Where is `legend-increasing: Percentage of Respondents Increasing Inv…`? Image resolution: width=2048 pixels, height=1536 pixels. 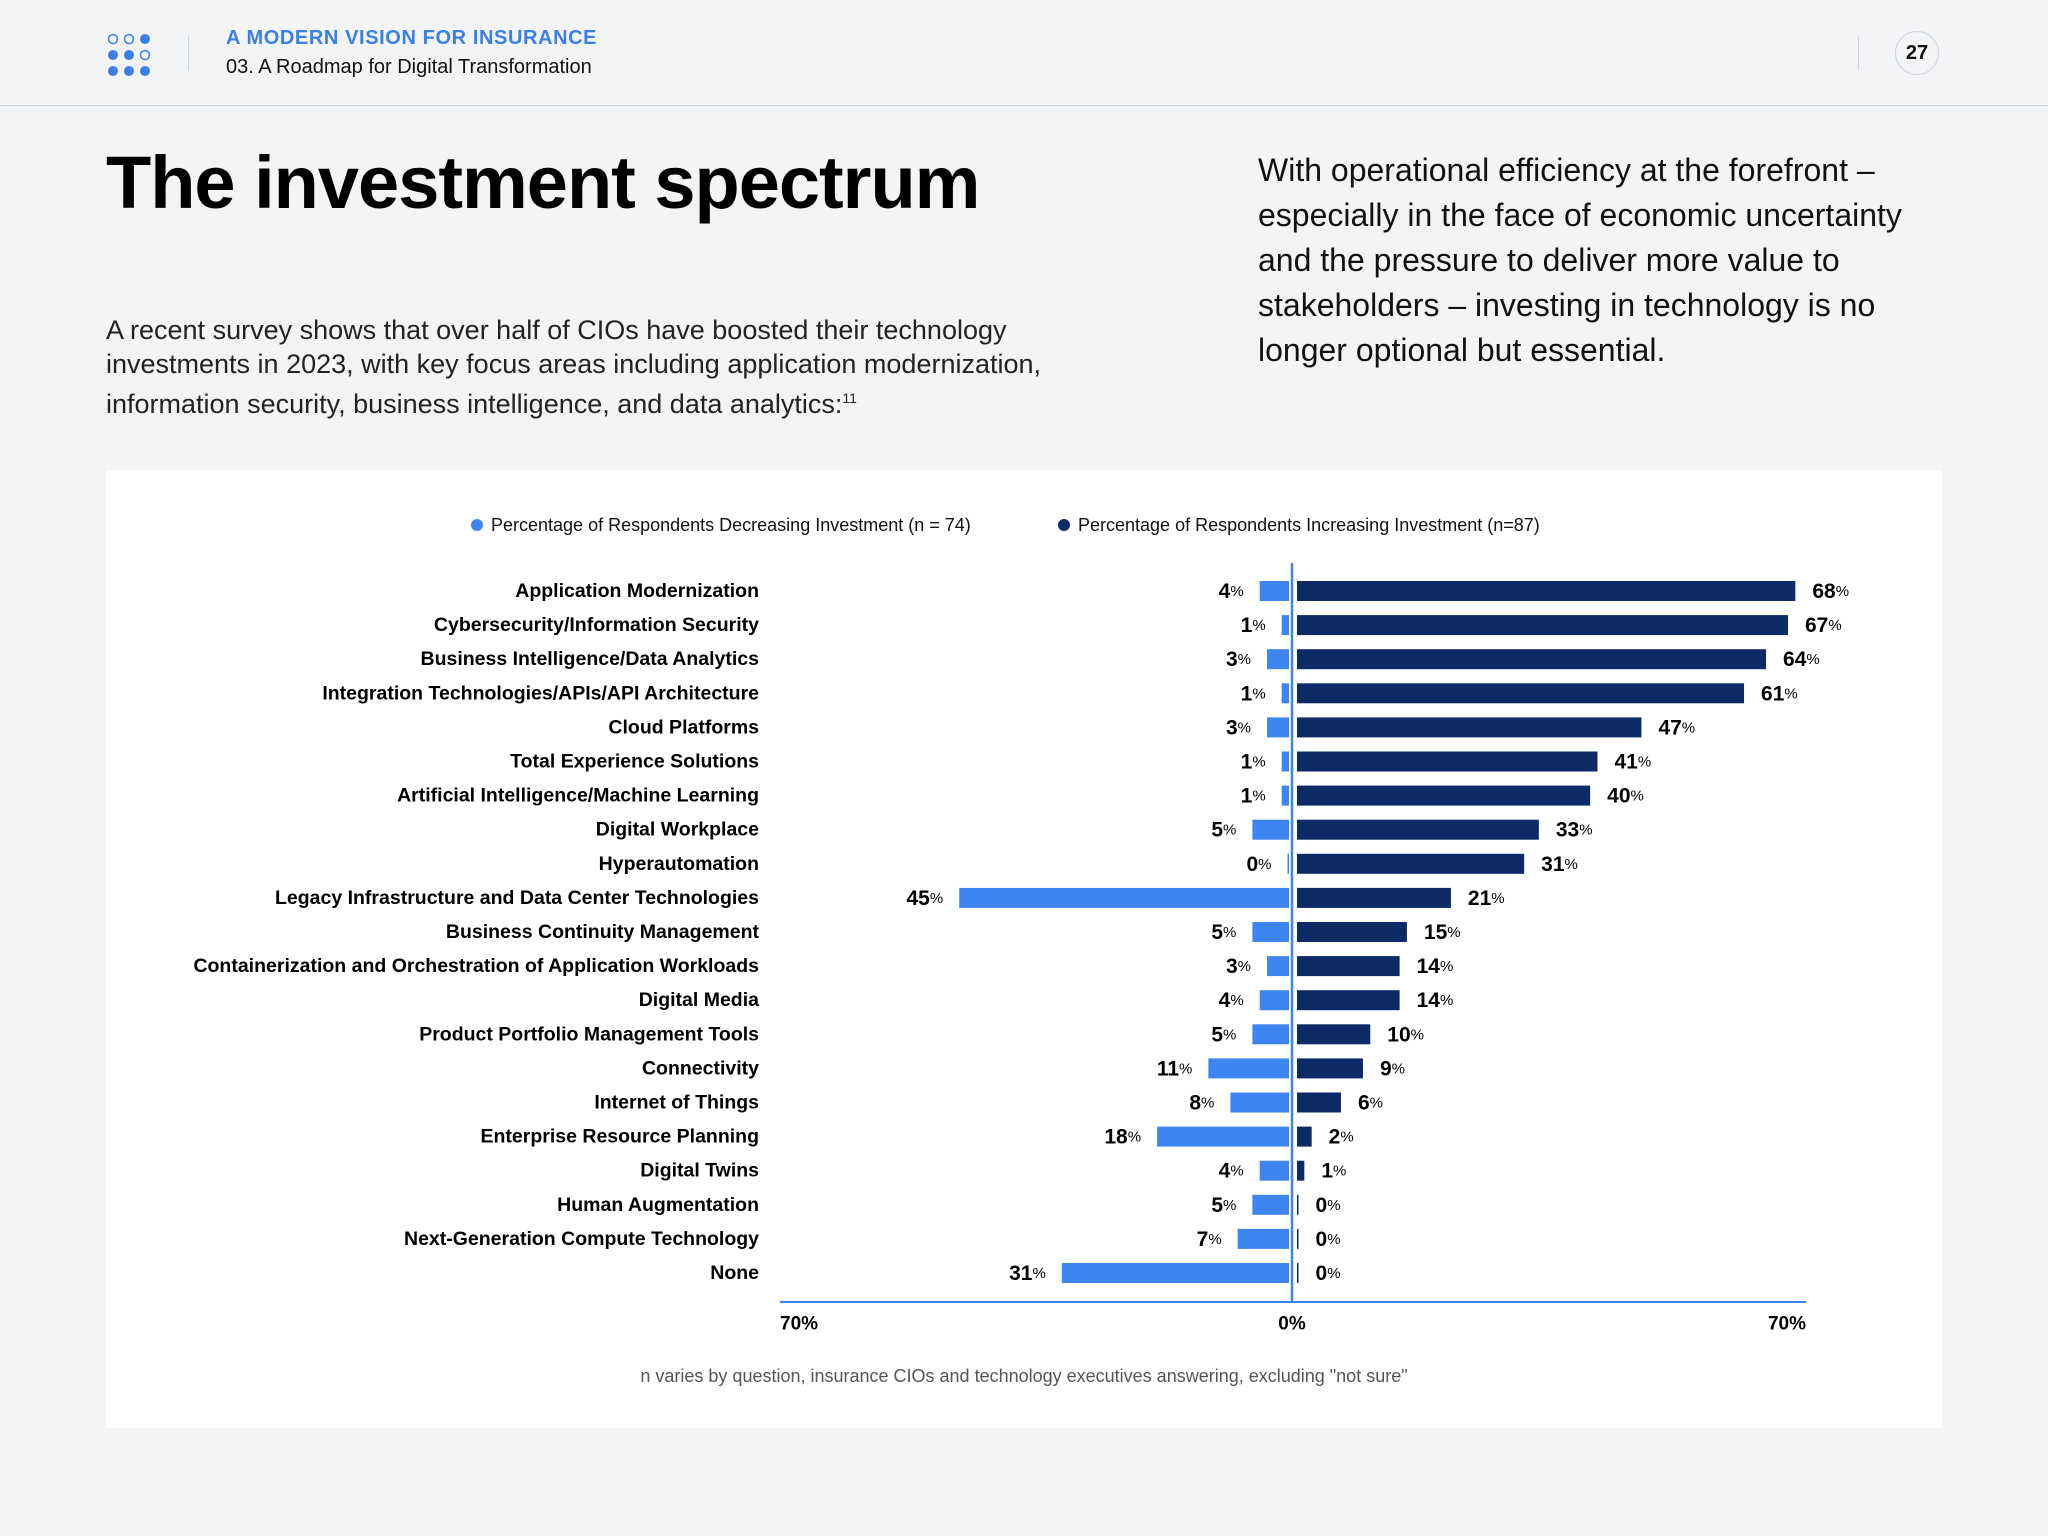
legend-increasing: Percentage of Respondents Increasing Inv… is located at coordinates (1299, 525).